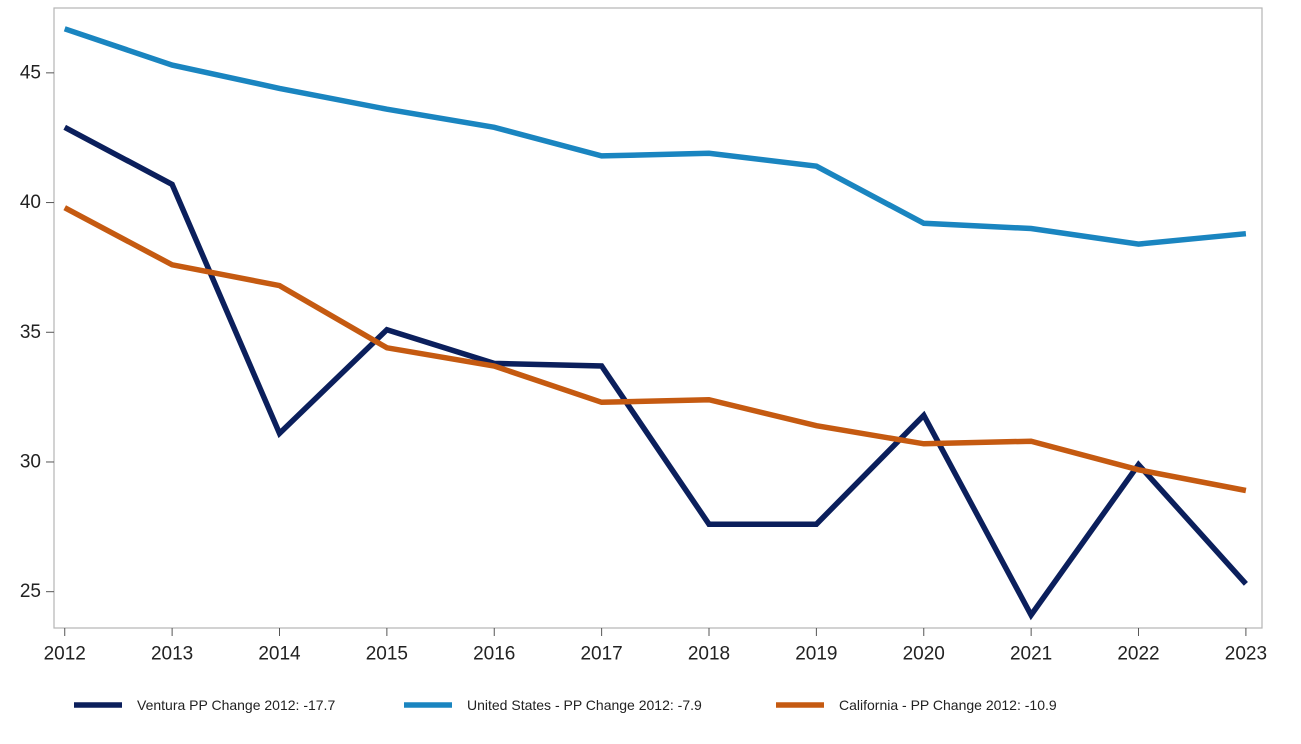 The image size is (1301, 744). I want to click on x-tick-label: 2014, so click(279, 654).